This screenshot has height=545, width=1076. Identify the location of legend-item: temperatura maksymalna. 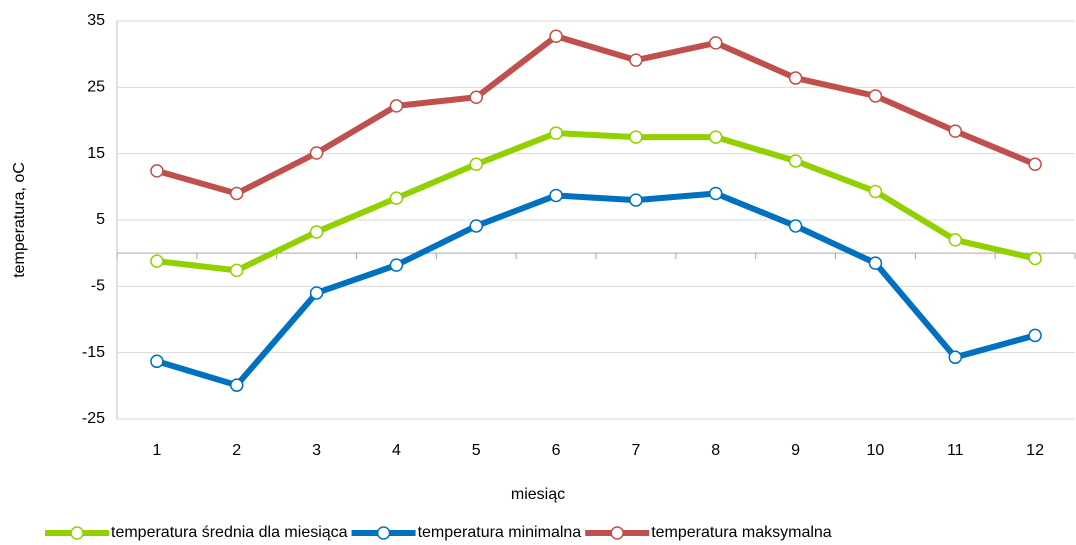
(708, 532).